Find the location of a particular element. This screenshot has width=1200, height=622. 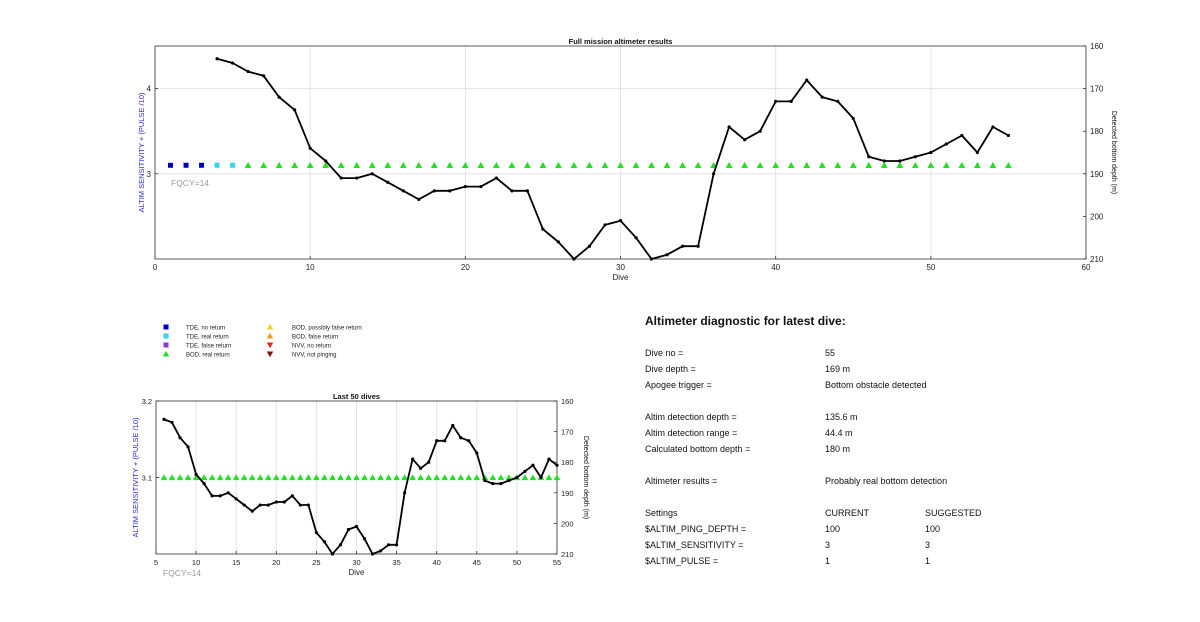

diagnostic-value-detection-depth: 135.6 m is located at coordinates (841, 417).